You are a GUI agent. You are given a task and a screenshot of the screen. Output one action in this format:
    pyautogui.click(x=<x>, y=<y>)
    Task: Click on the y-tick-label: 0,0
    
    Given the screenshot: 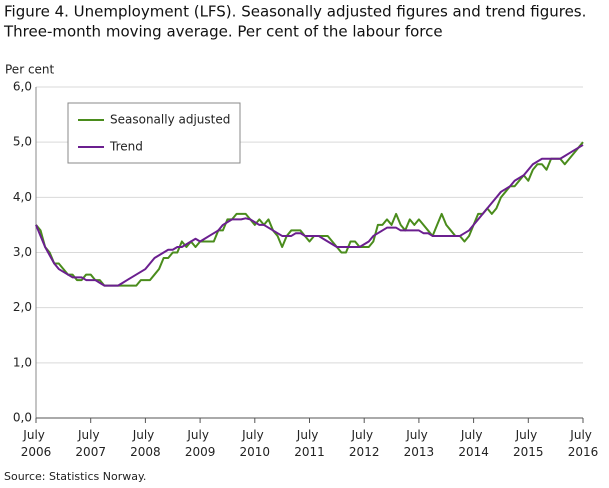 What is the action you would take?
    pyautogui.click(x=22, y=418)
    